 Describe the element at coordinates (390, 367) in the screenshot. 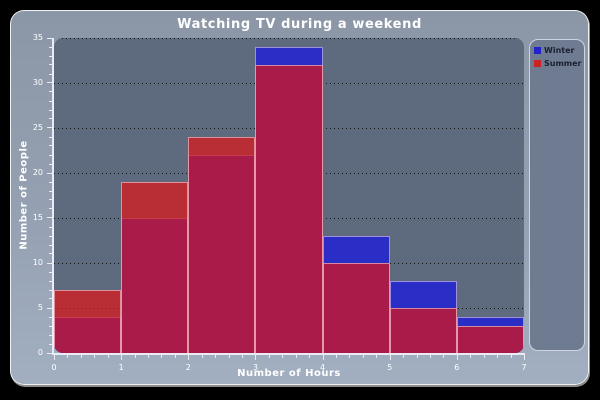

I see `x-tick-label-5: 5` at that location.